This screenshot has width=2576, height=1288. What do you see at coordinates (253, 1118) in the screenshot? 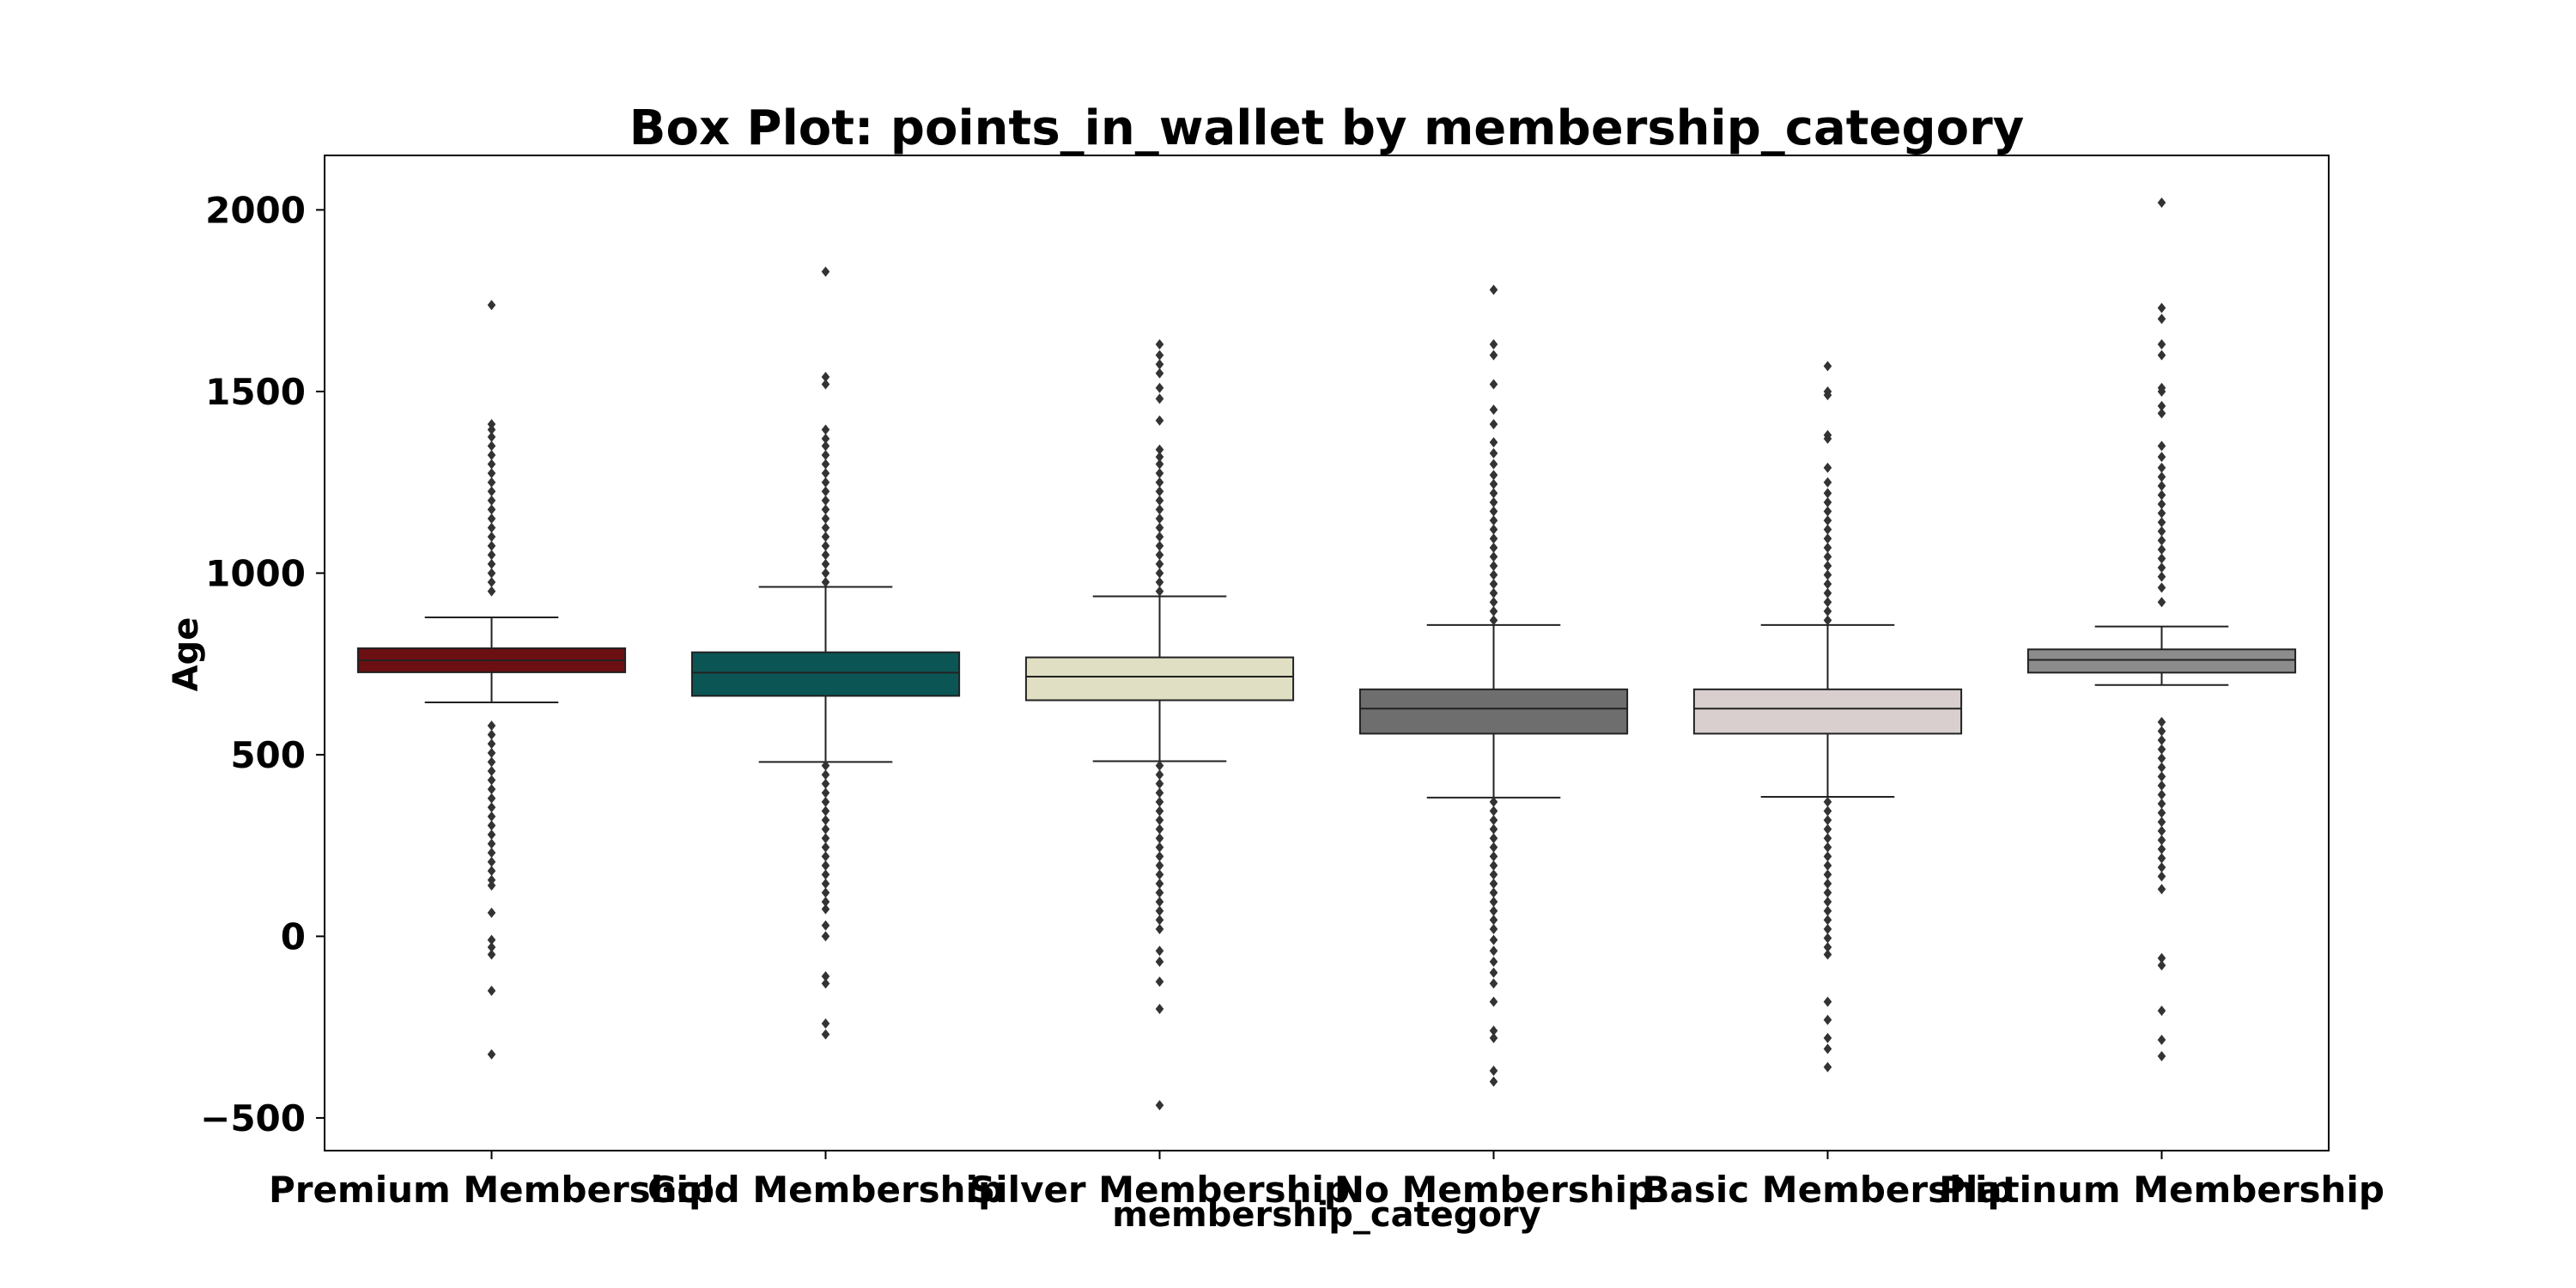
I see `y-tick-label: −500` at bounding box center [253, 1118].